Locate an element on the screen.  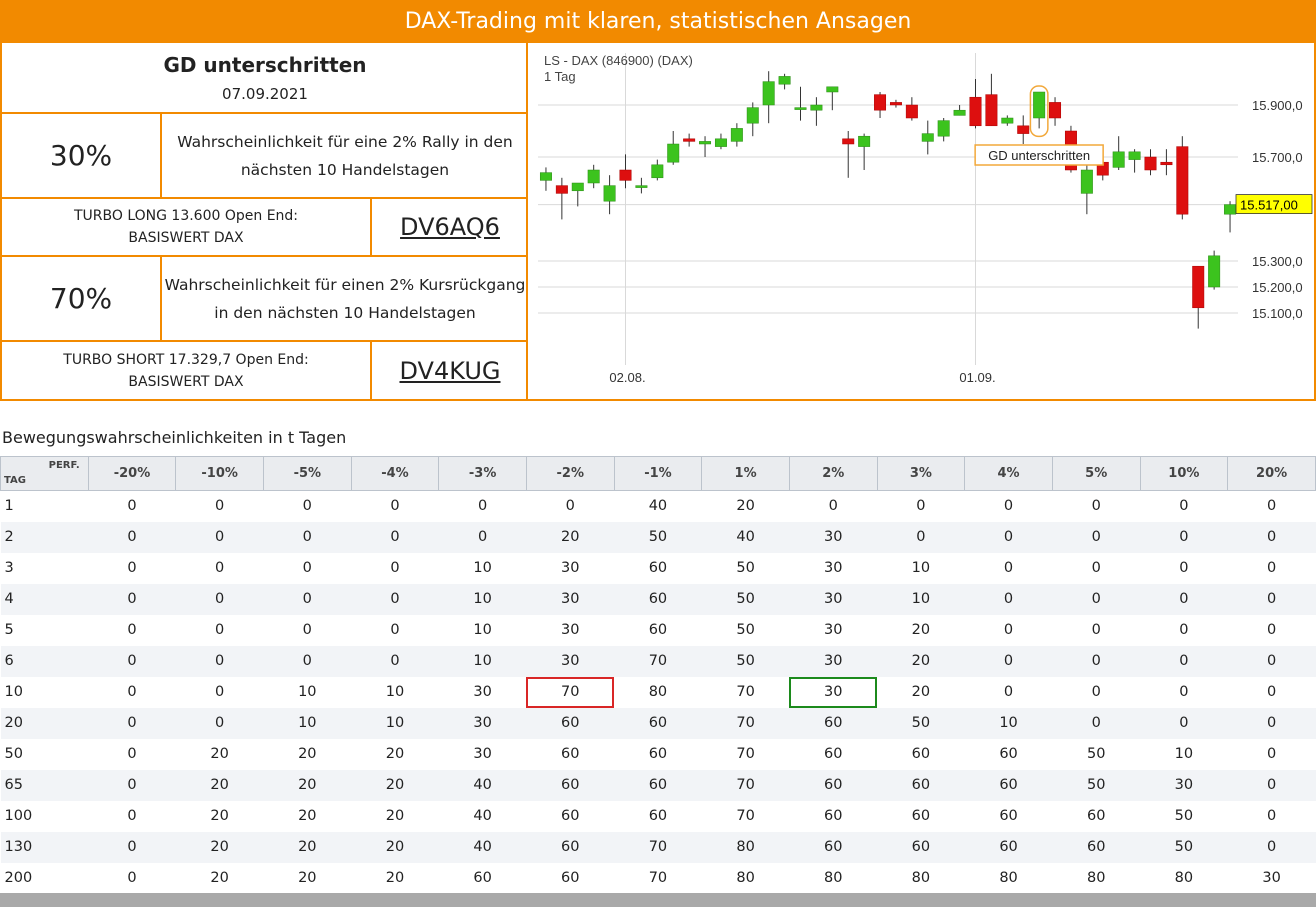
column-header: -4% is located at coordinates (395, 473).